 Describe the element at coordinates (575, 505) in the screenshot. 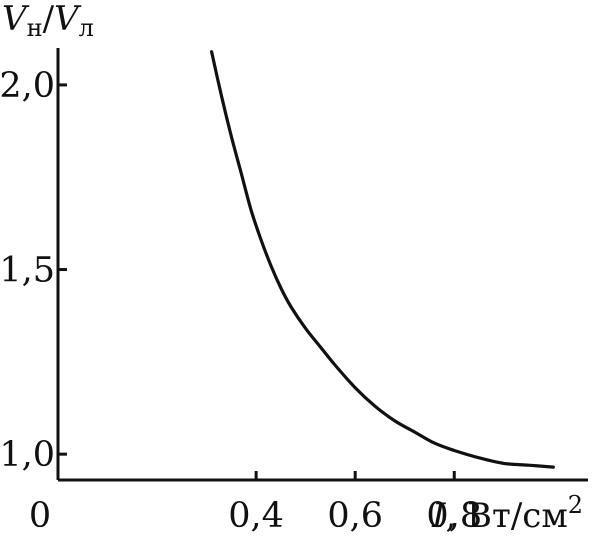

I see `x-label-sup: 2` at that location.